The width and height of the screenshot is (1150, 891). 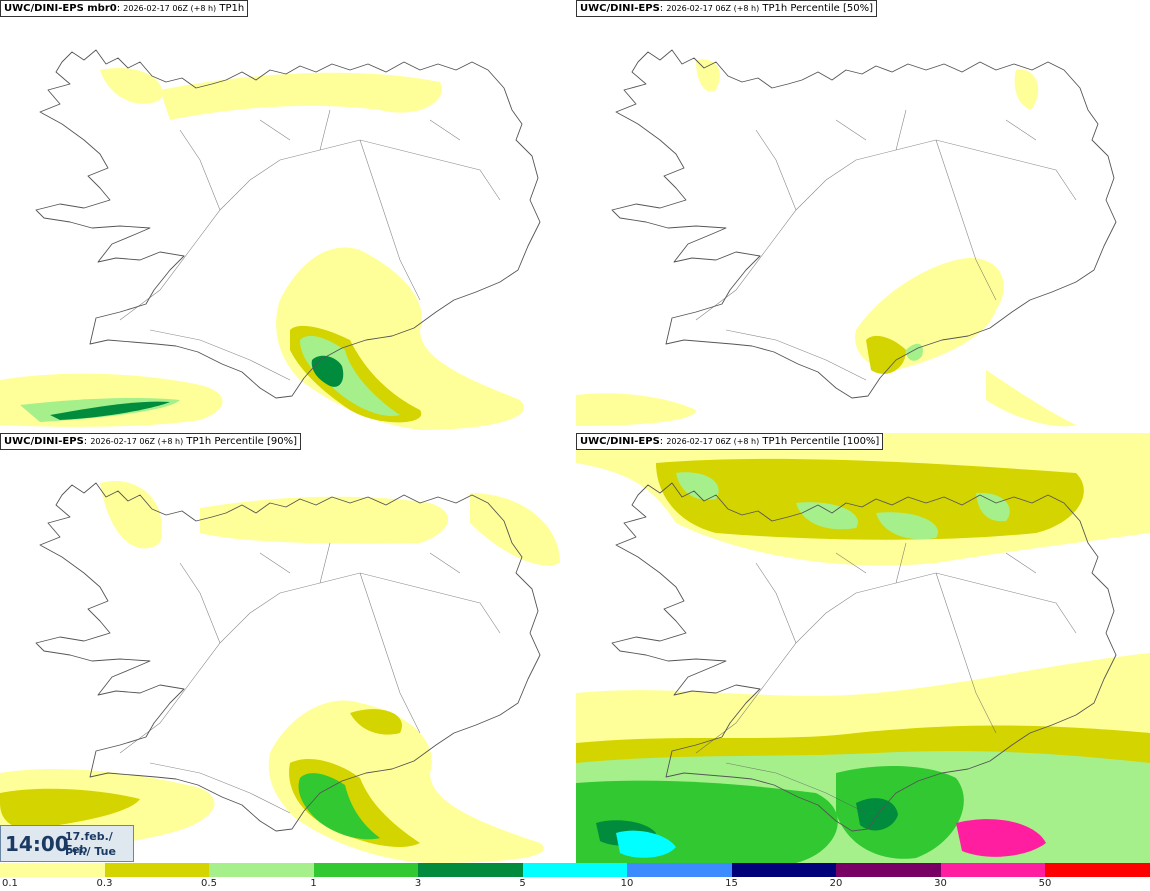 What do you see at coordinates (241, 441) in the screenshot?
I see `field-label: TP1h Percentile [90%]` at bounding box center [241, 441].